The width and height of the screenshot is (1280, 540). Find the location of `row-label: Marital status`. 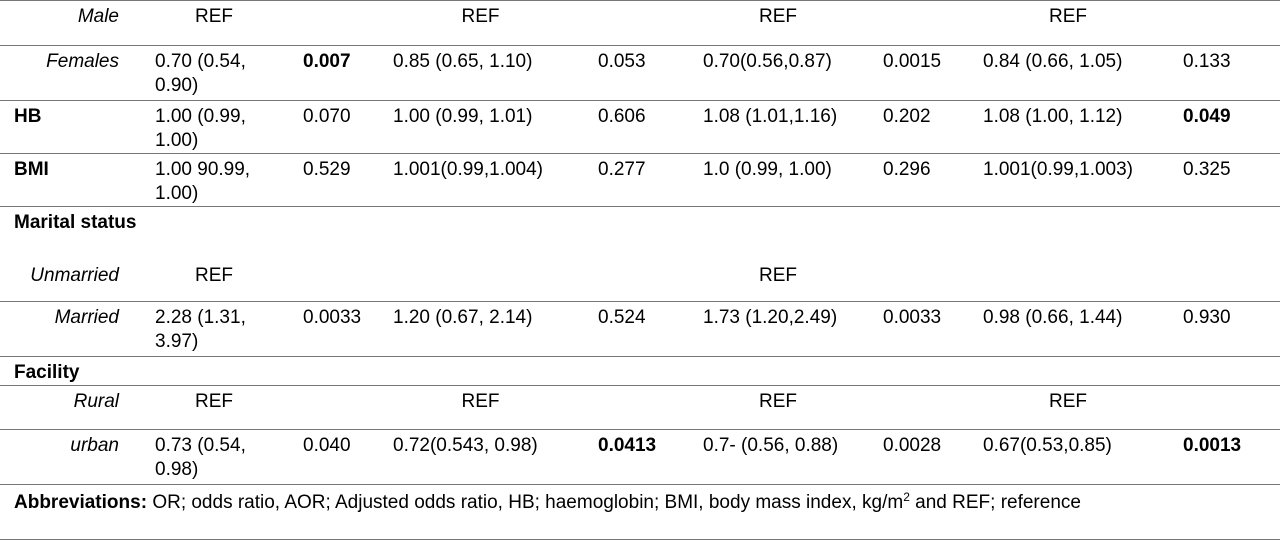

row-label: Marital status is located at coordinates (75, 222).